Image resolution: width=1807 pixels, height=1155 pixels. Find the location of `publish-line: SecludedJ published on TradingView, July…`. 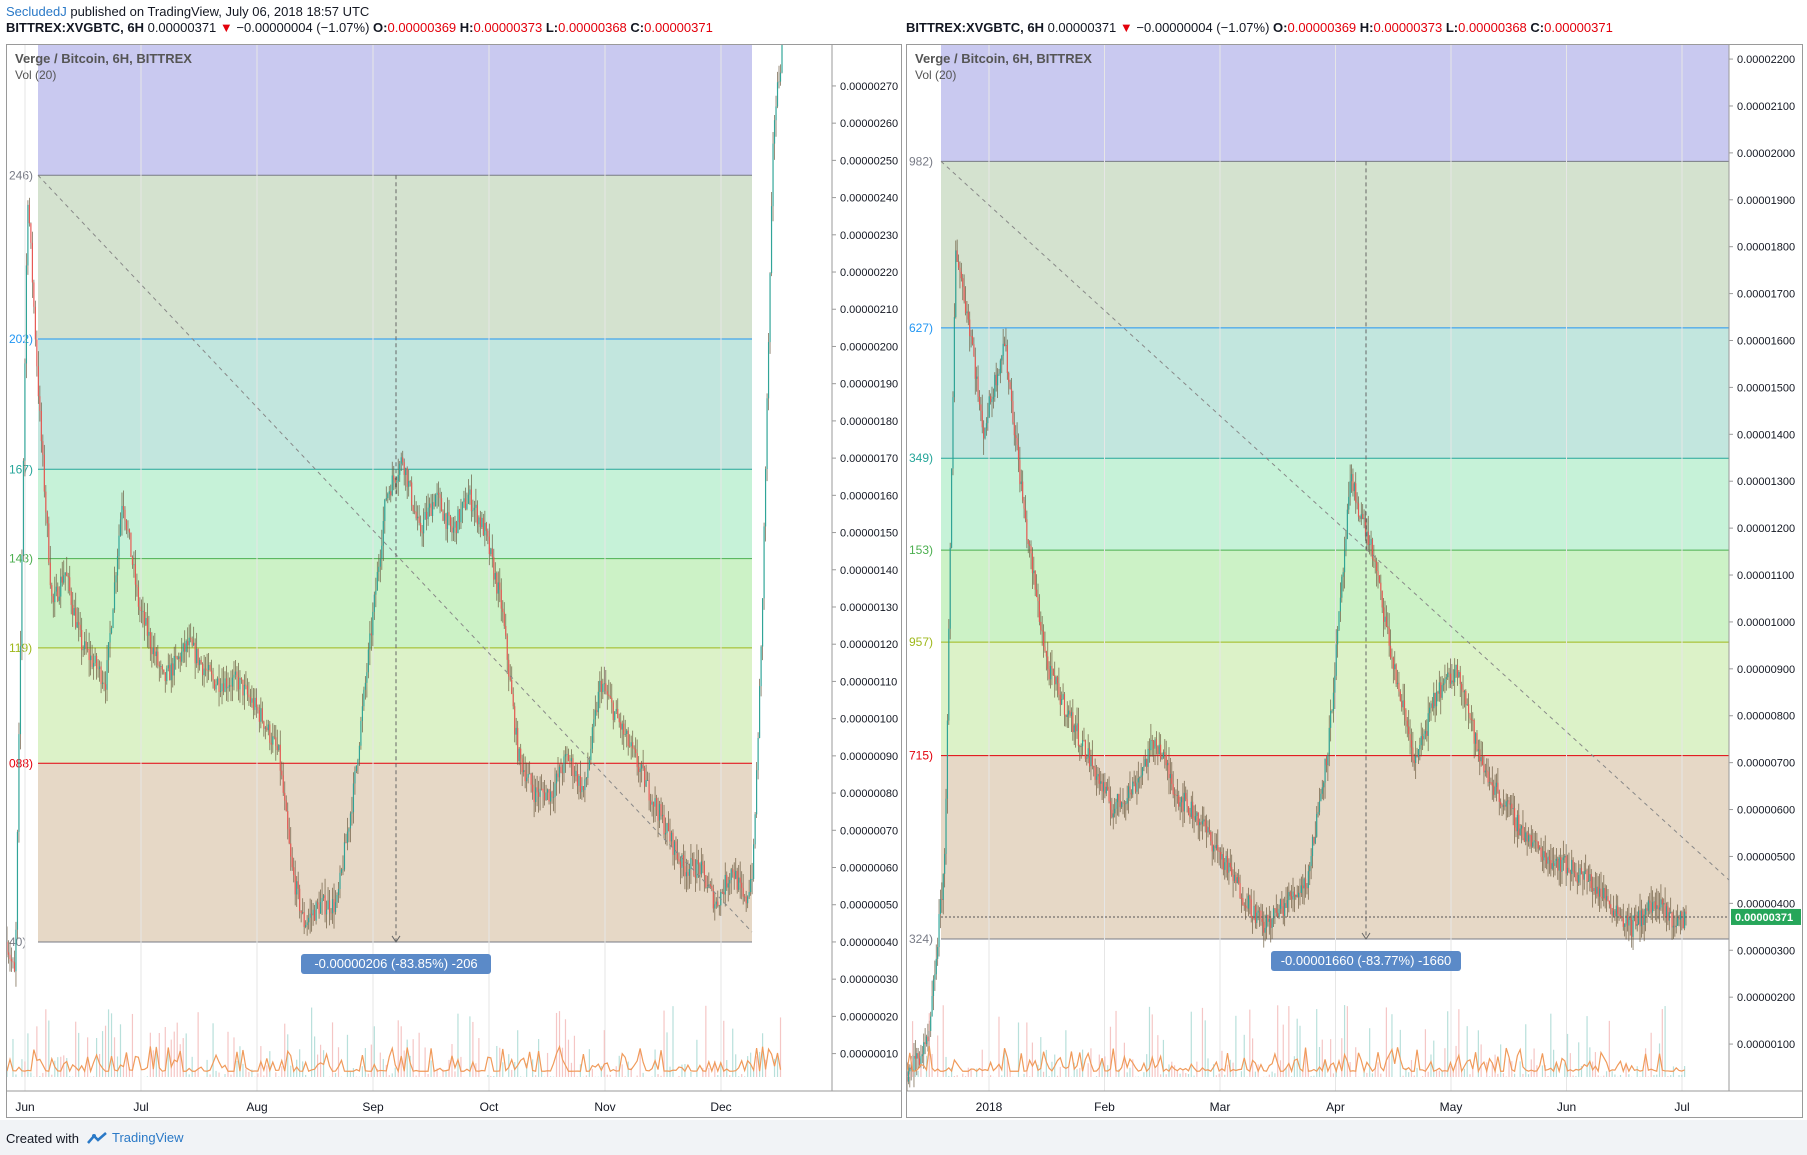

publish-line: SecludedJ published on TradingView, July… is located at coordinates (187, 11).